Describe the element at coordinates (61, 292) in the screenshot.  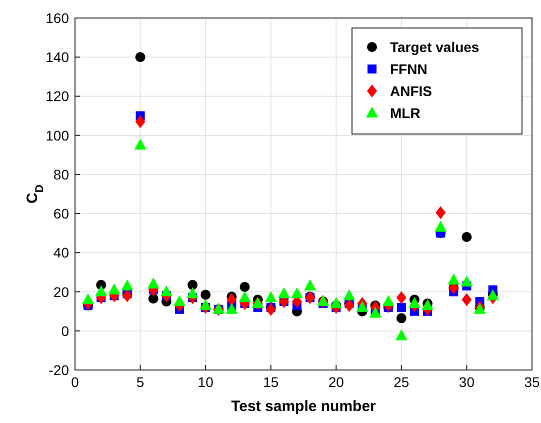
I see `y-tick-label: 20` at that location.